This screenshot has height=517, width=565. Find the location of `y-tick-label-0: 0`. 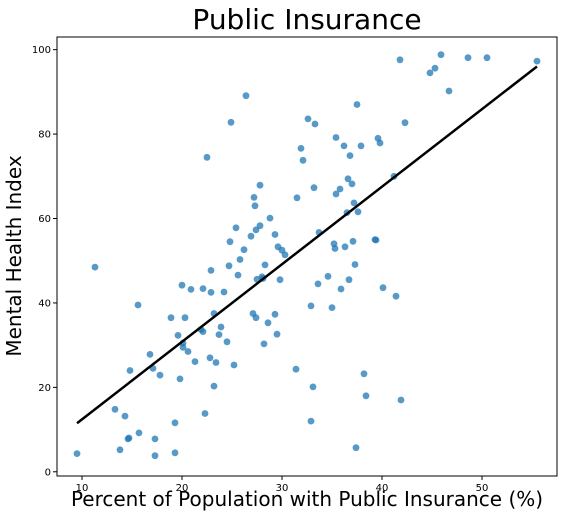

y-tick-label-0: 0 is located at coordinates (48, 472).